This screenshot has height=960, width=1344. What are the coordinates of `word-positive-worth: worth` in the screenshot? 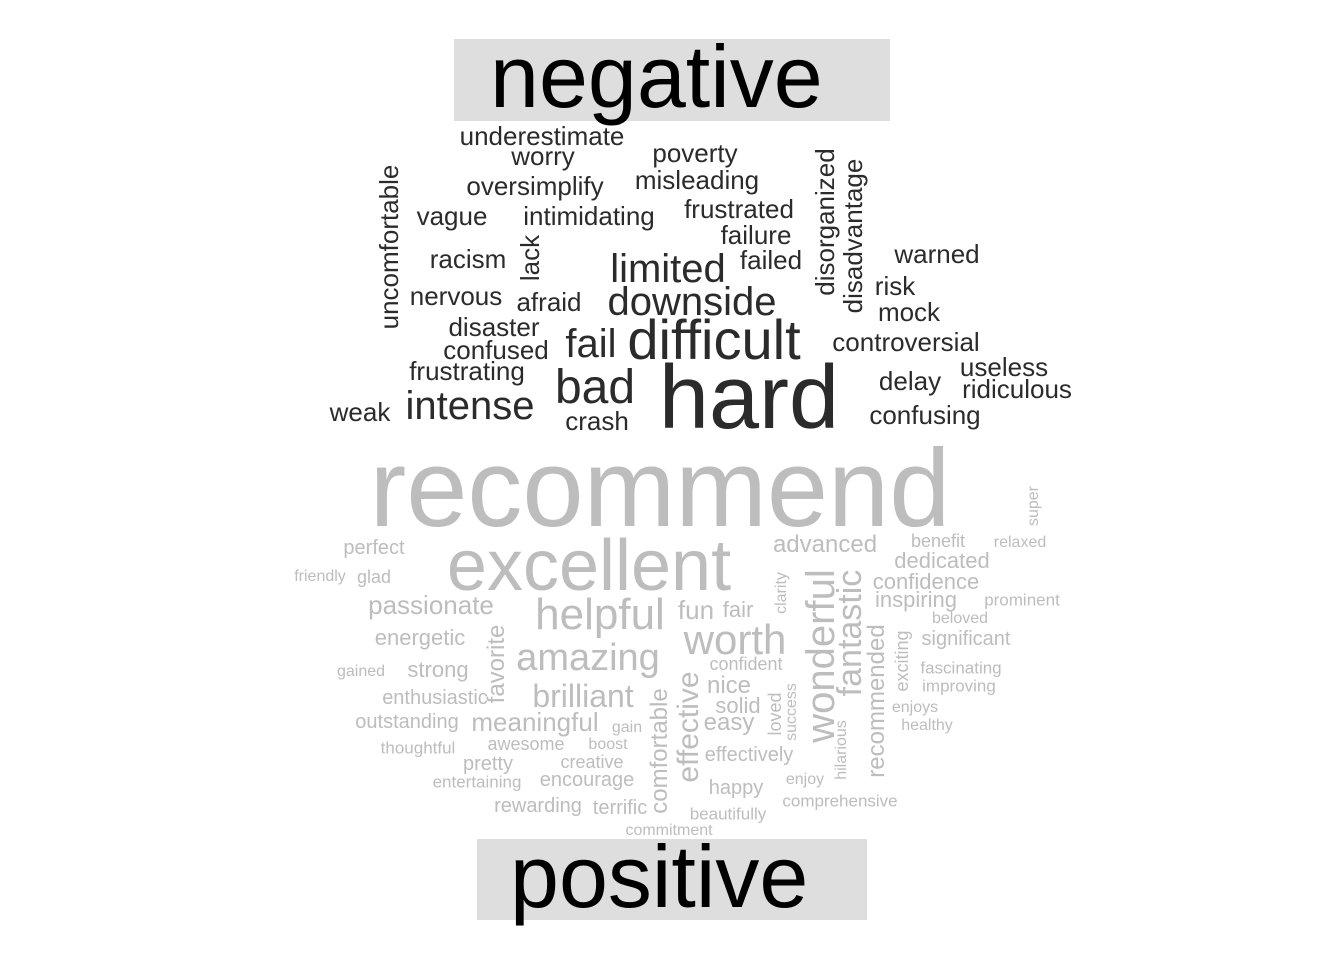 It's located at (735, 639).